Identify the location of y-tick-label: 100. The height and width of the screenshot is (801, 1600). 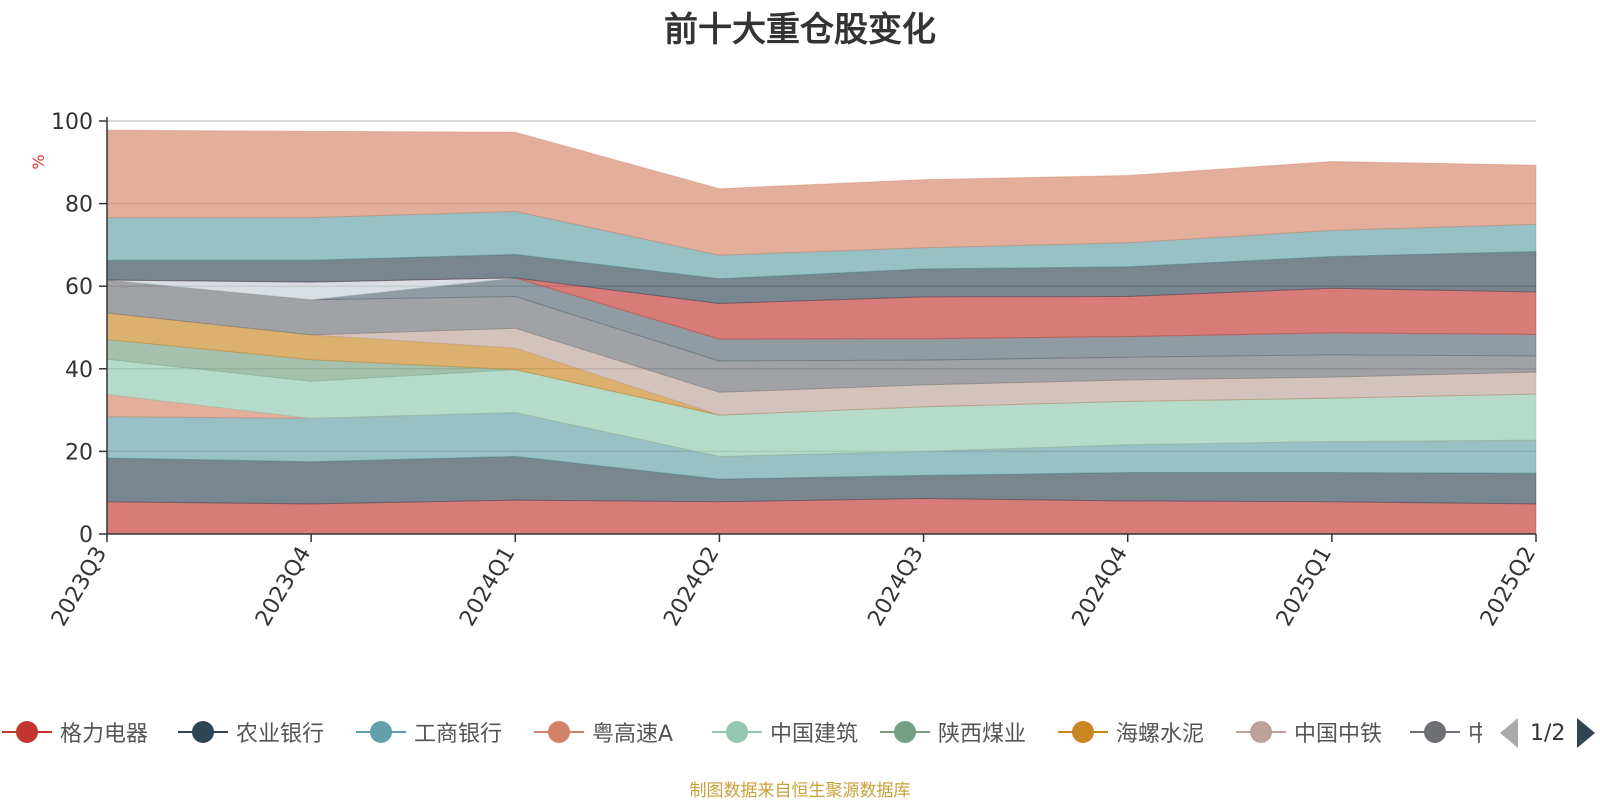
(72, 122).